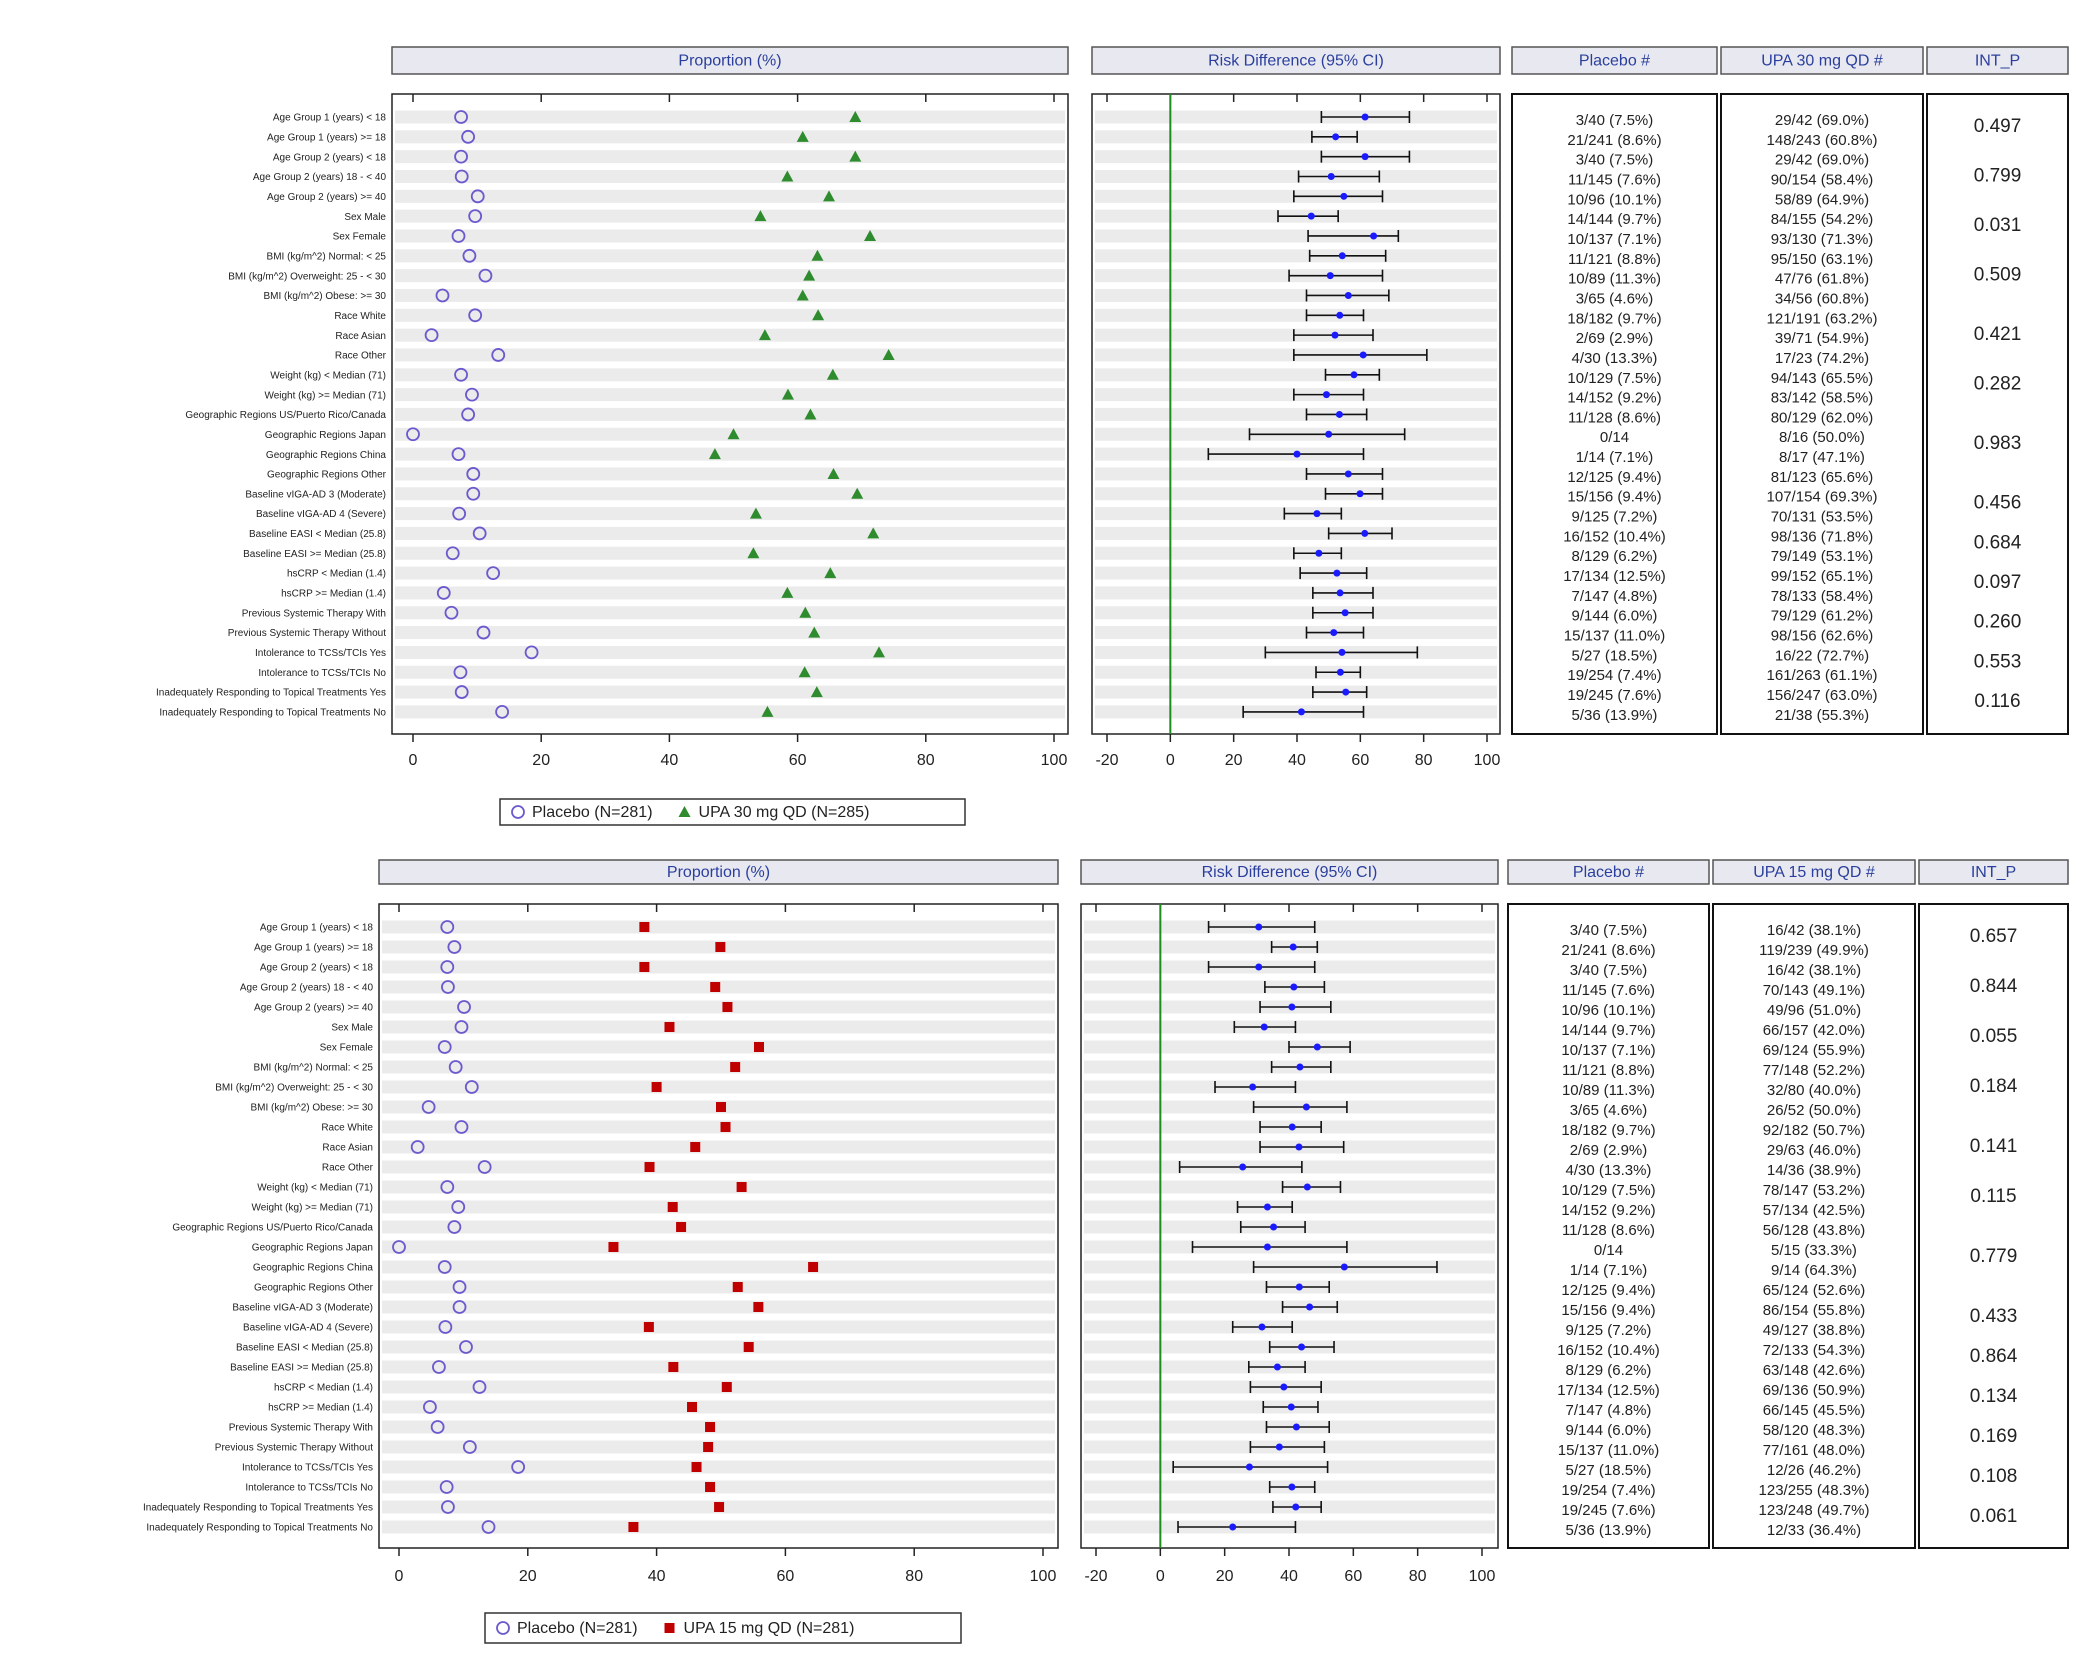 This screenshot has width=2100, height=1680. I want to click on int-p-value: 0.684, so click(1998, 542).